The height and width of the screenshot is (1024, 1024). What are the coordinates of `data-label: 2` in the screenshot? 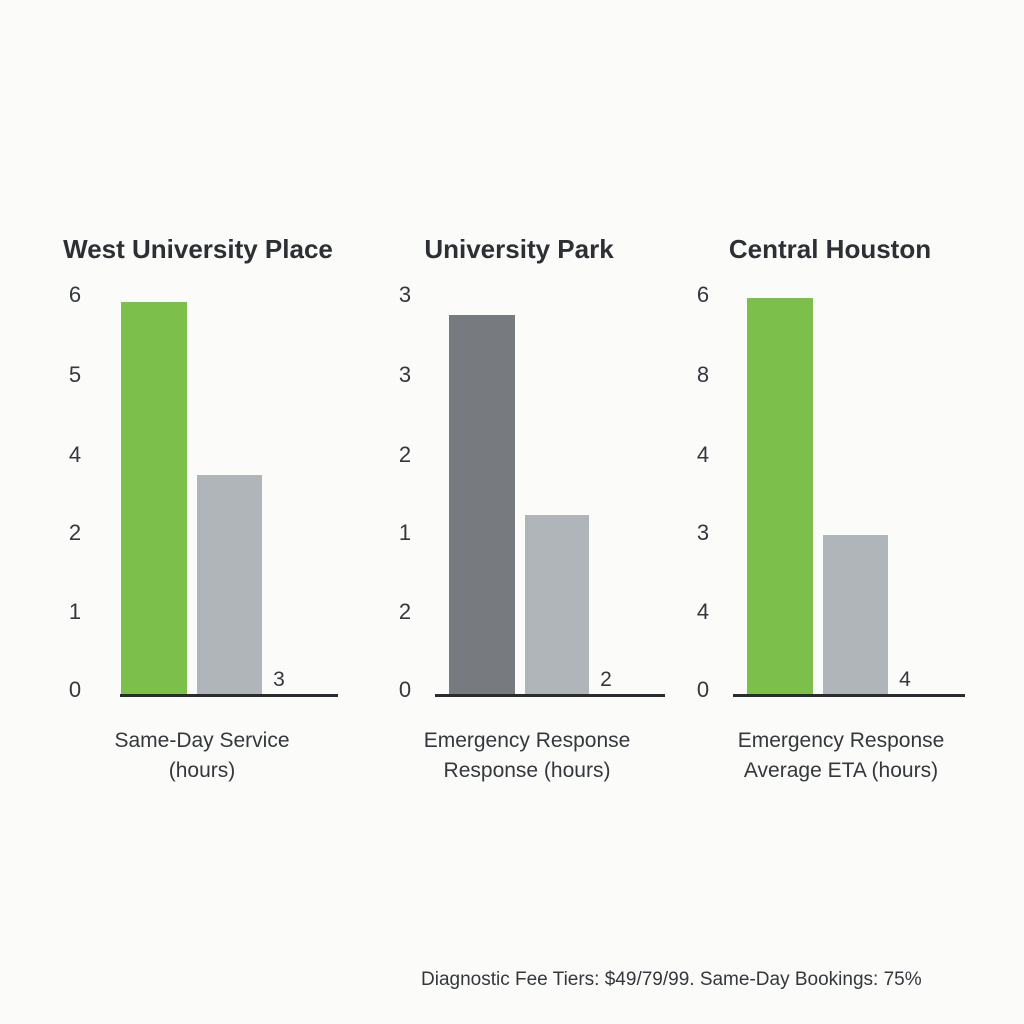 It's located at (606, 679).